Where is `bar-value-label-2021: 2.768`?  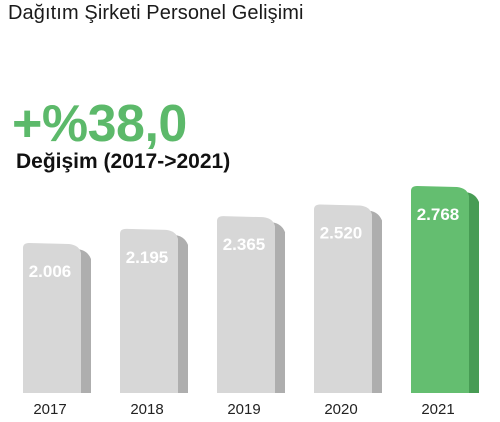 bar-value-label-2021: 2.768 is located at coordinates (438, 214).